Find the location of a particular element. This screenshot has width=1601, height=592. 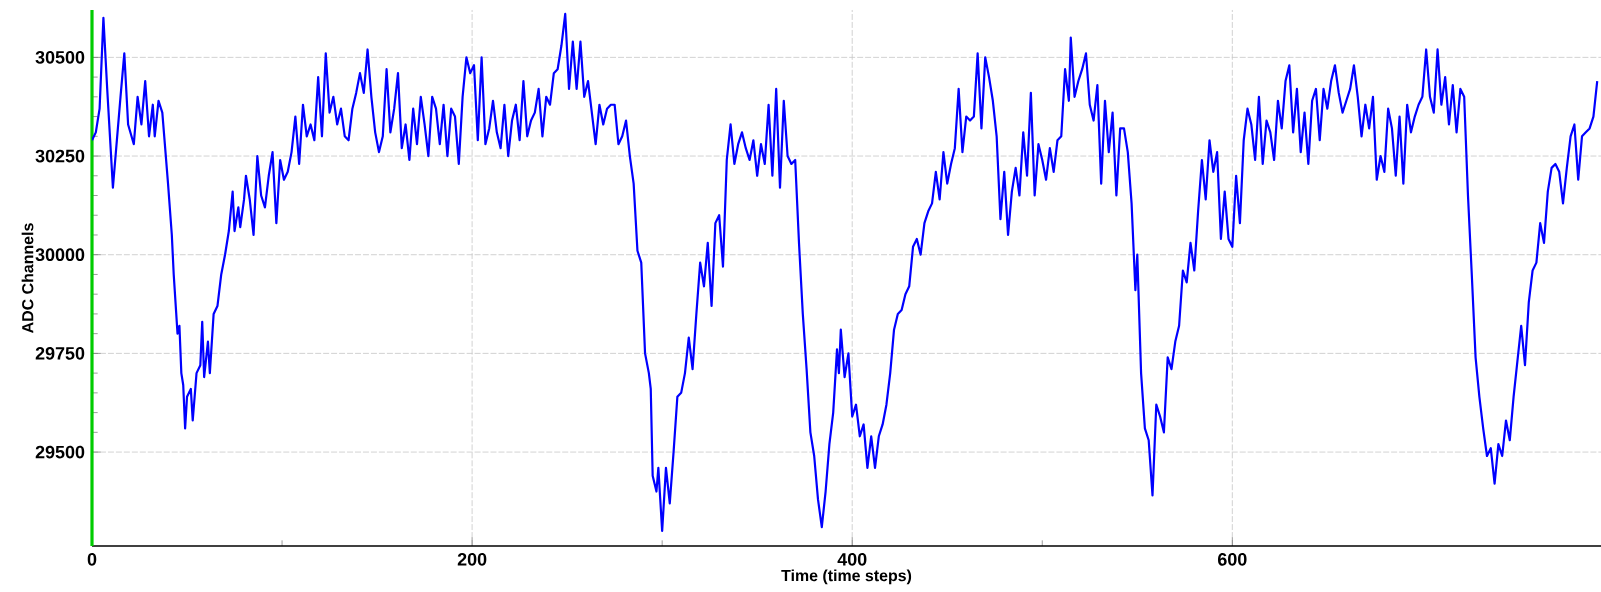

y-tick-label: 30500 is located at coordinates (60, 57).